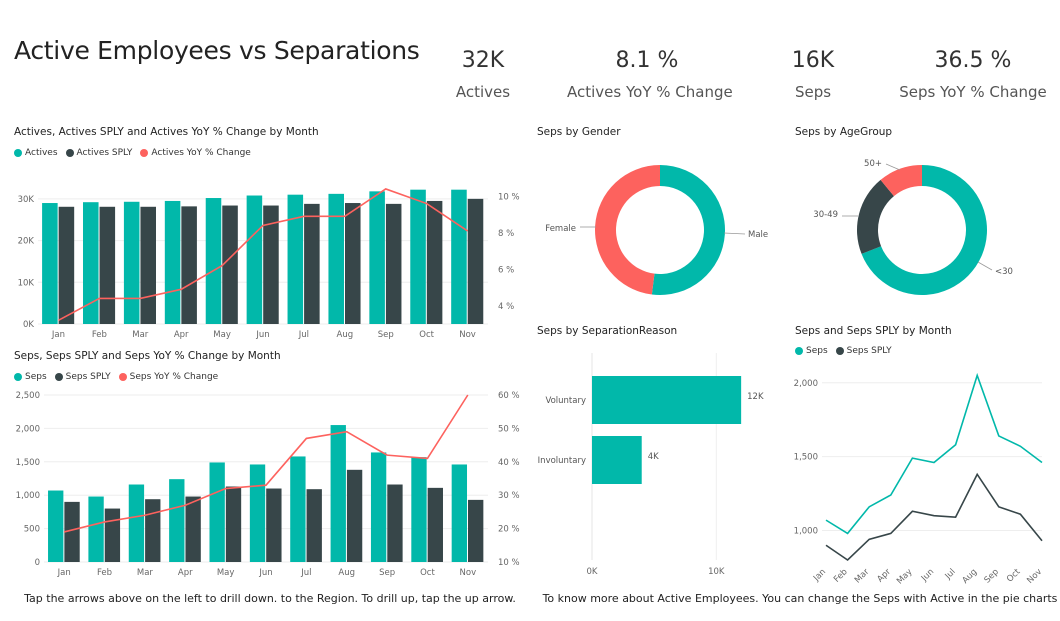 The height and width of the screenshot is (621, 1060). What do you see at coordinates (509, 197) in the screenshot?
I see `y2-tick-label: 10 %` at bounding box center [509, 197].